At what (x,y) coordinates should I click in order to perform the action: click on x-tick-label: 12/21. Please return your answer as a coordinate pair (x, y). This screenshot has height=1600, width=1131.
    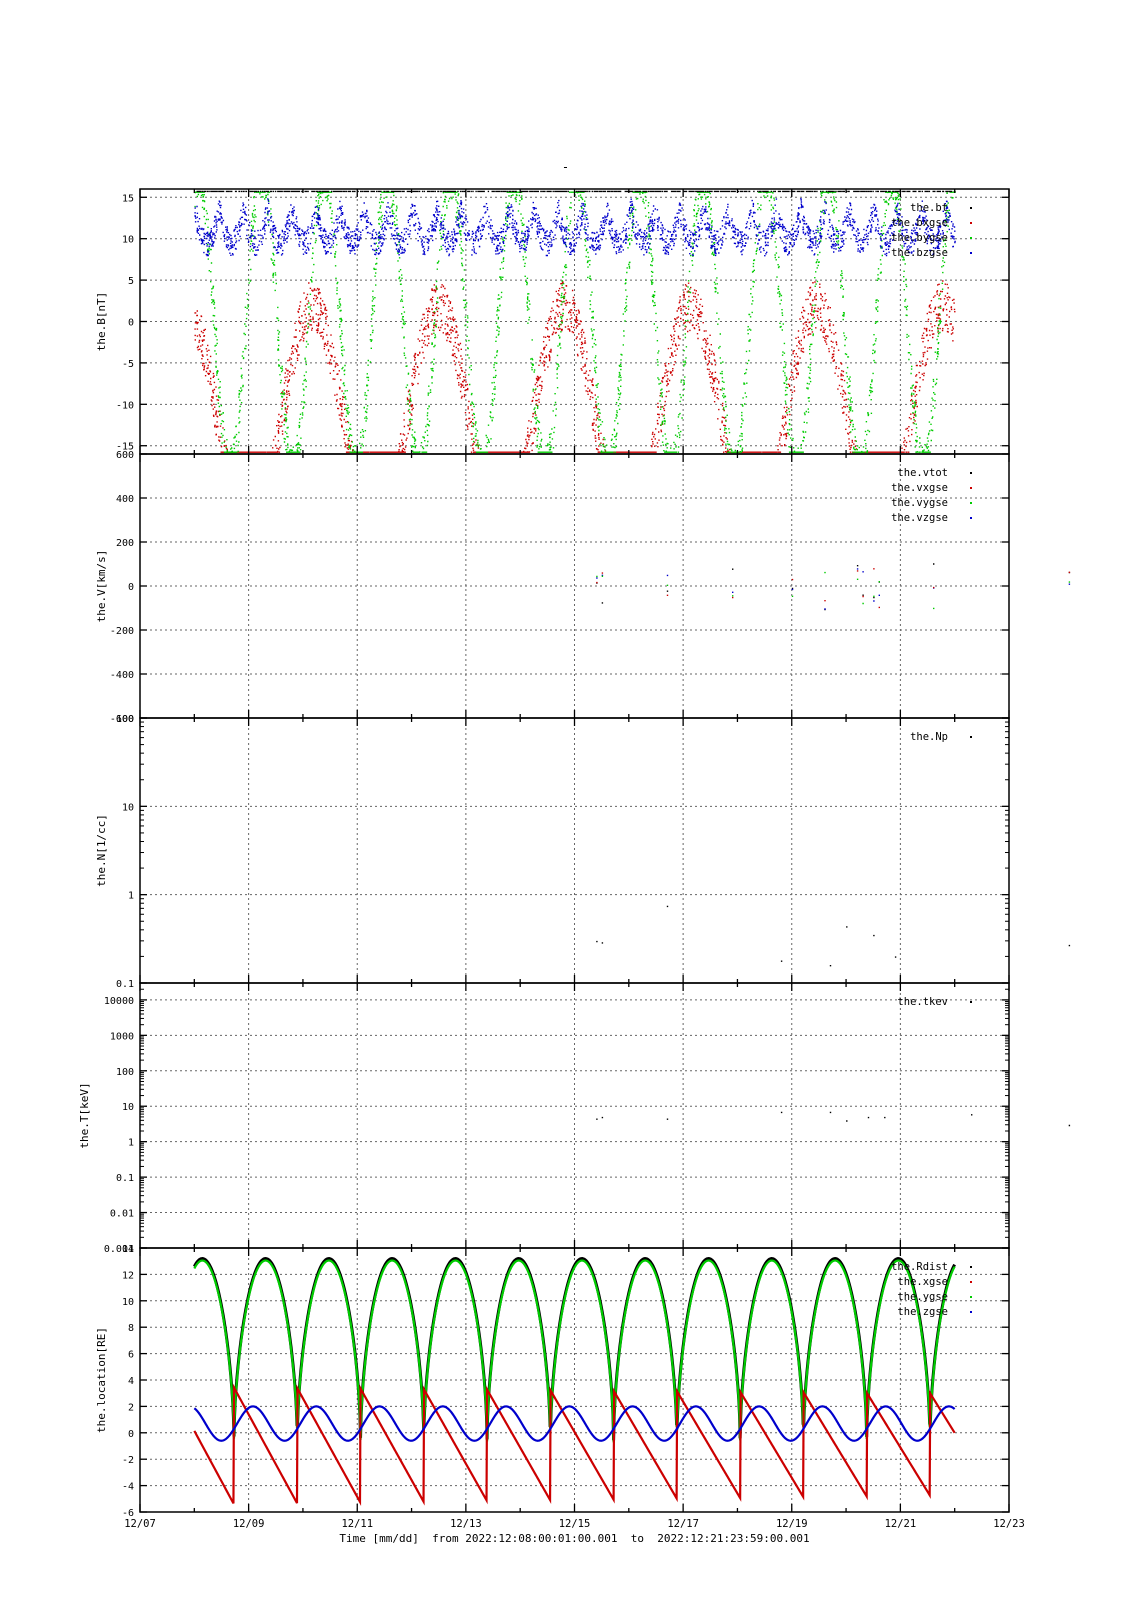
    Looking at the image, I should click on (901, 1524).